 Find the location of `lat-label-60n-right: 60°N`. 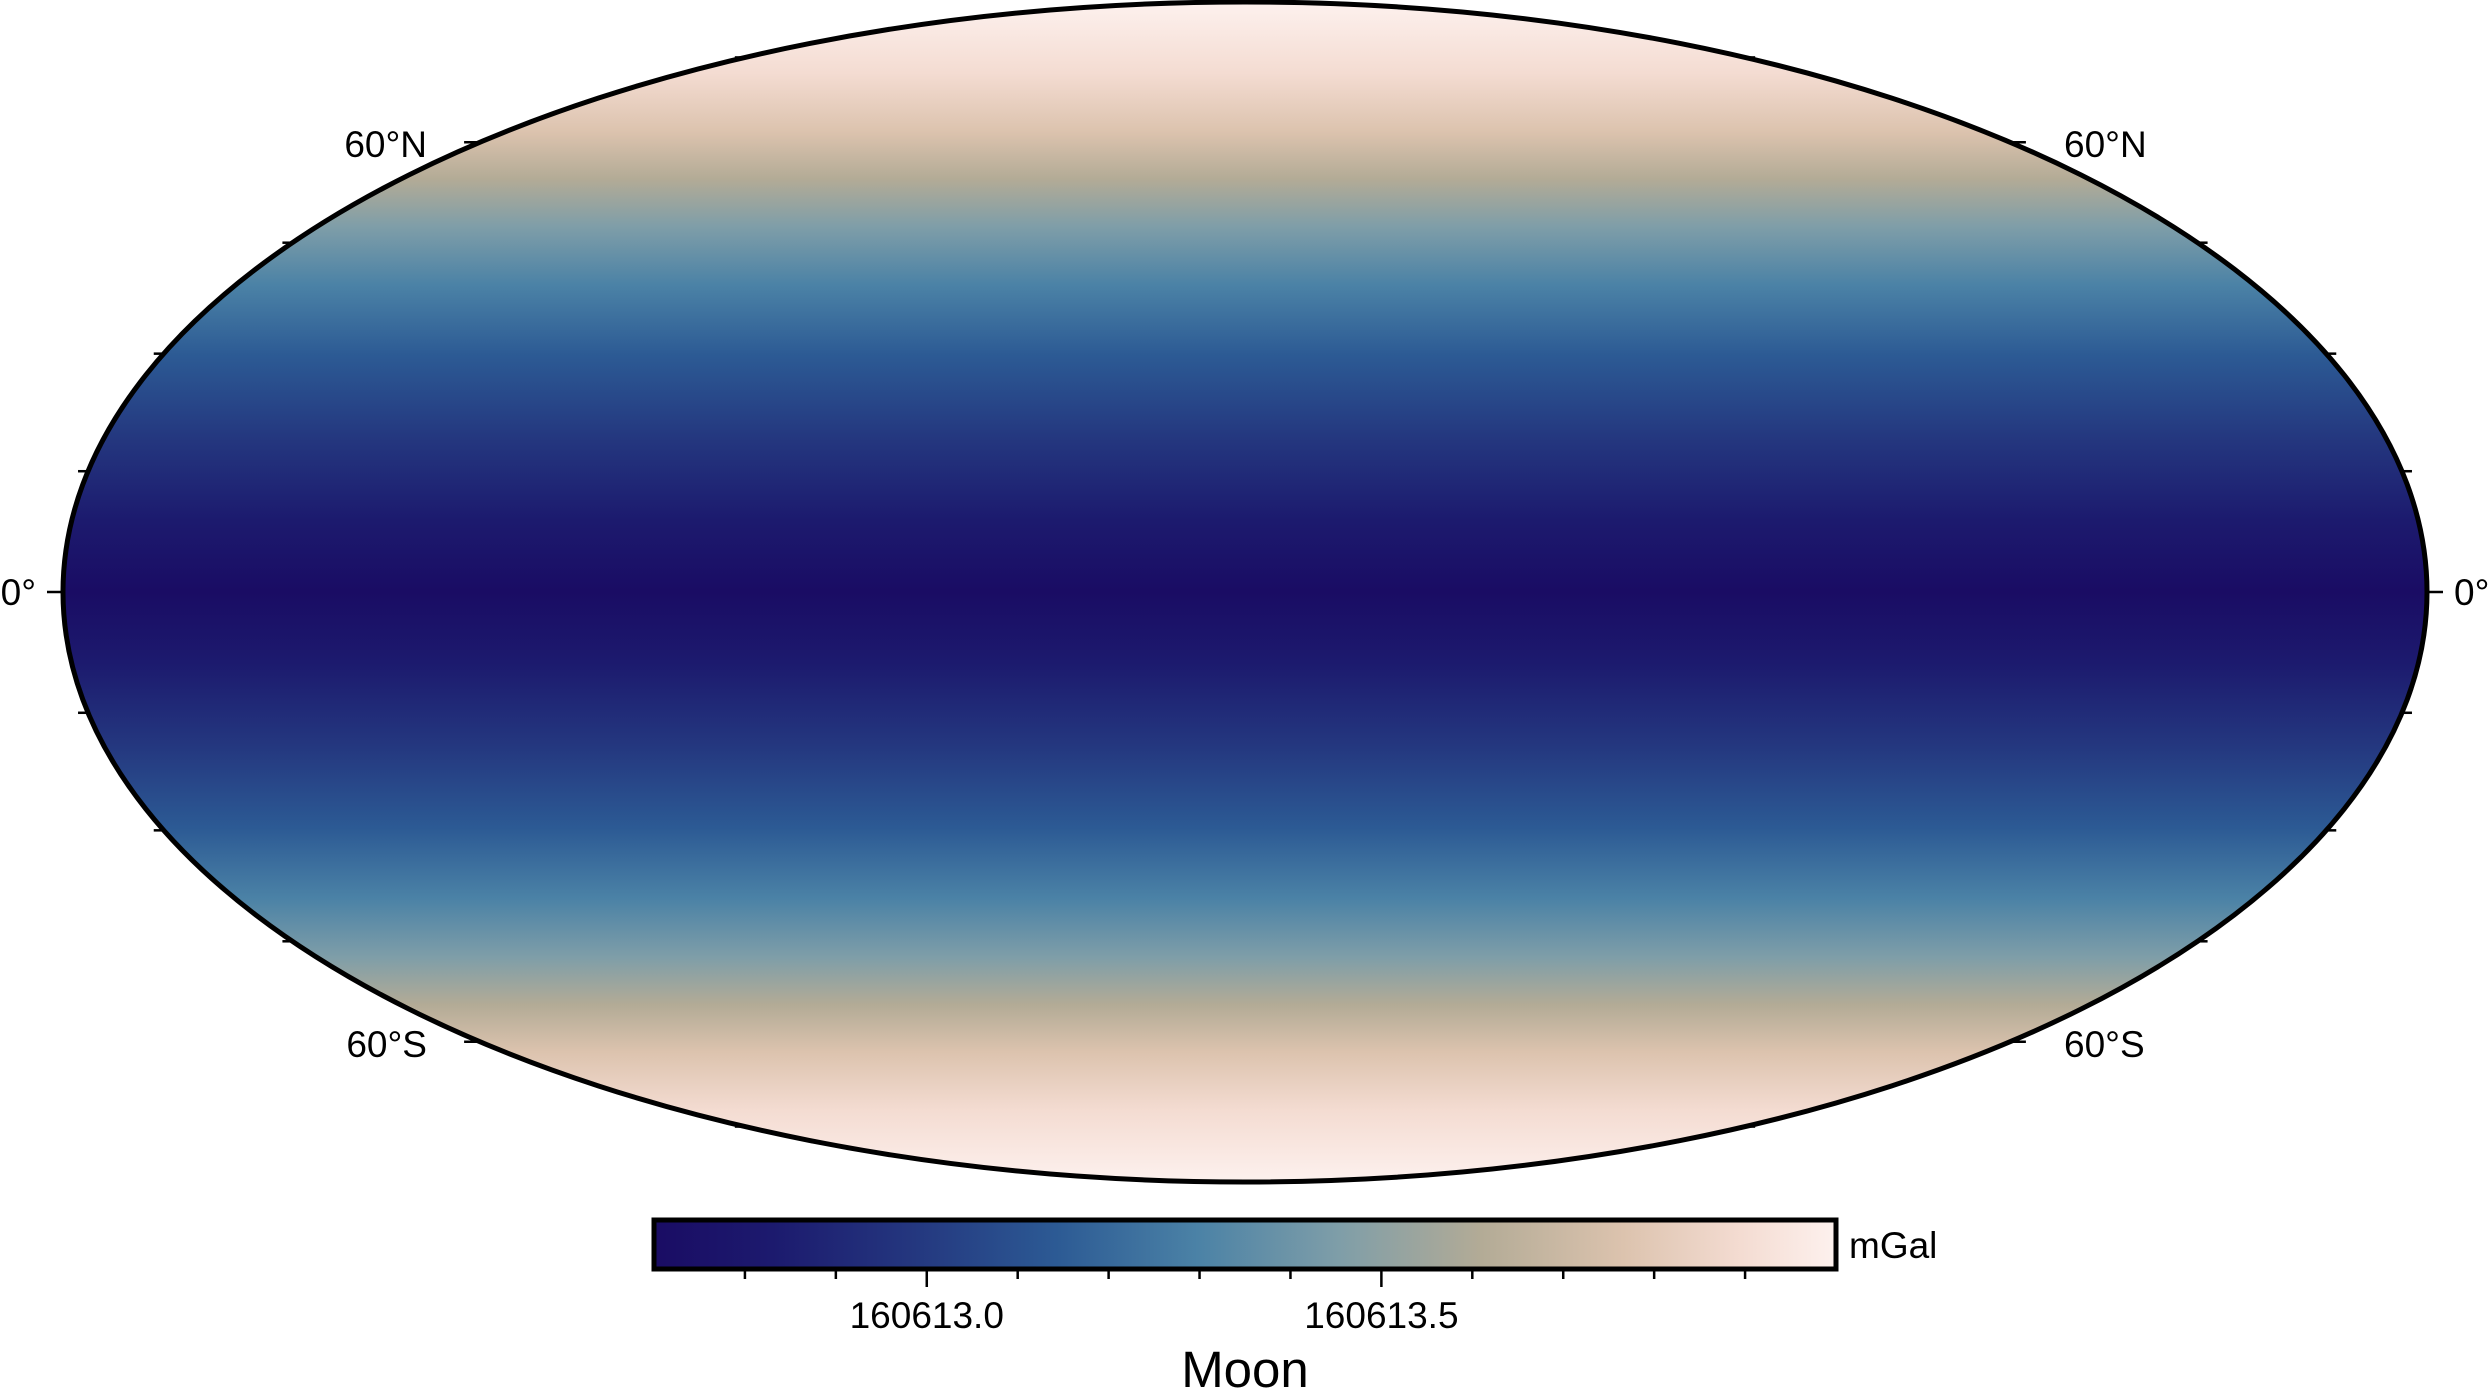

lat-label-60n-right: 60°N is located at coordinates (2105, 144).